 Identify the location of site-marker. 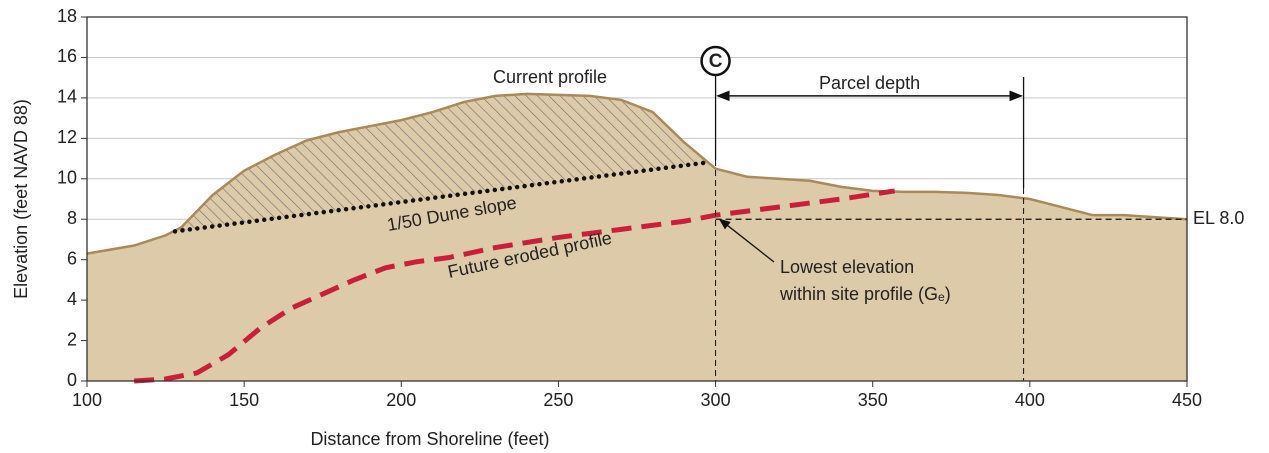
(715, 61).